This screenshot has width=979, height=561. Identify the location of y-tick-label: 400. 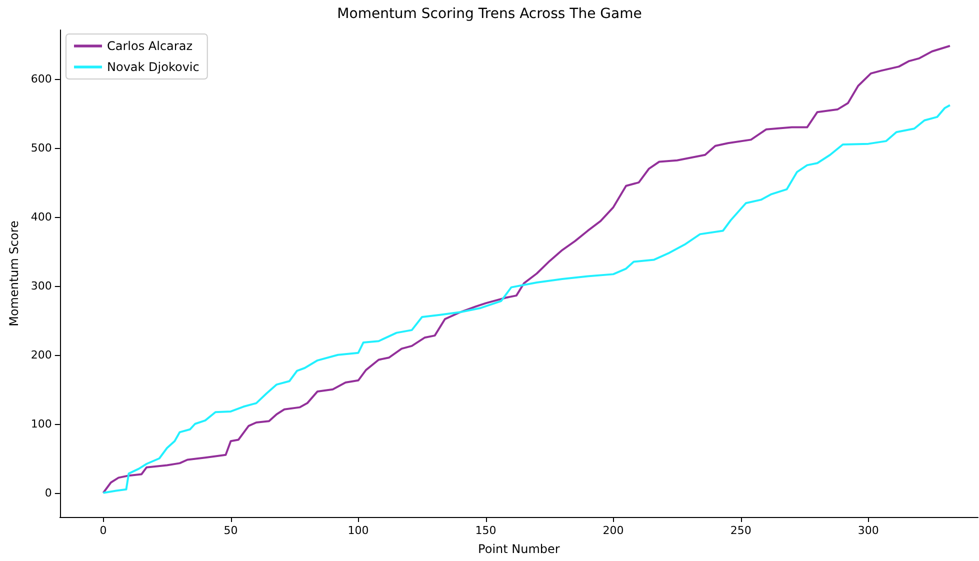
(41, 217).